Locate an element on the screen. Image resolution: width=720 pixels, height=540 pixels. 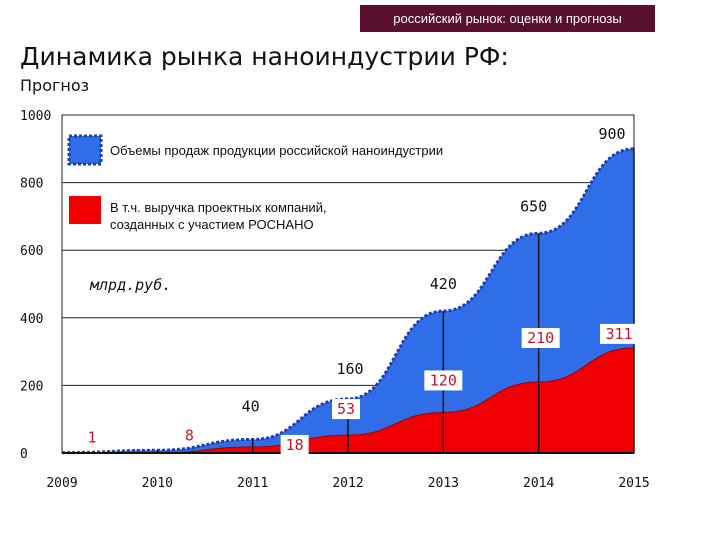
x-tick-label: 2015 is located at coordinates (633, 483).